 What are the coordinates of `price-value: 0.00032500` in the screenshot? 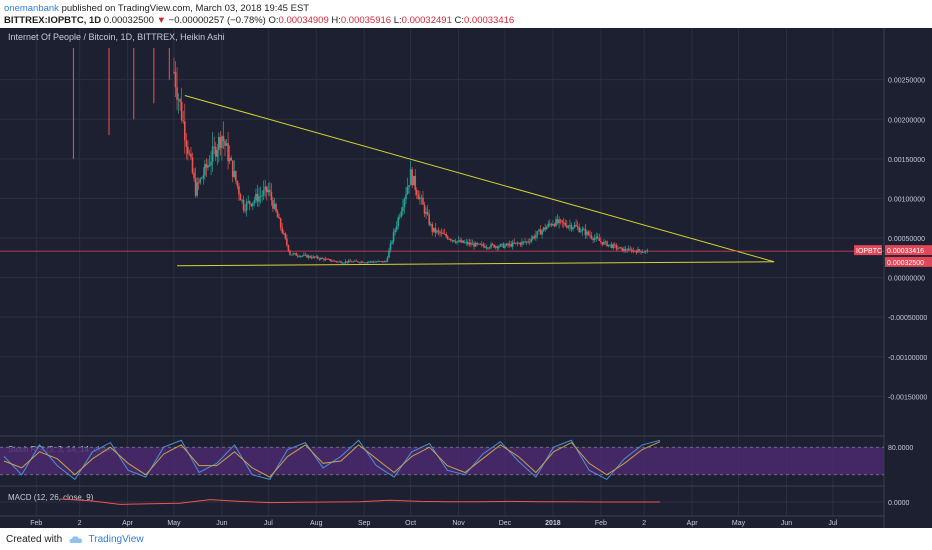 It's located at (128, 20).